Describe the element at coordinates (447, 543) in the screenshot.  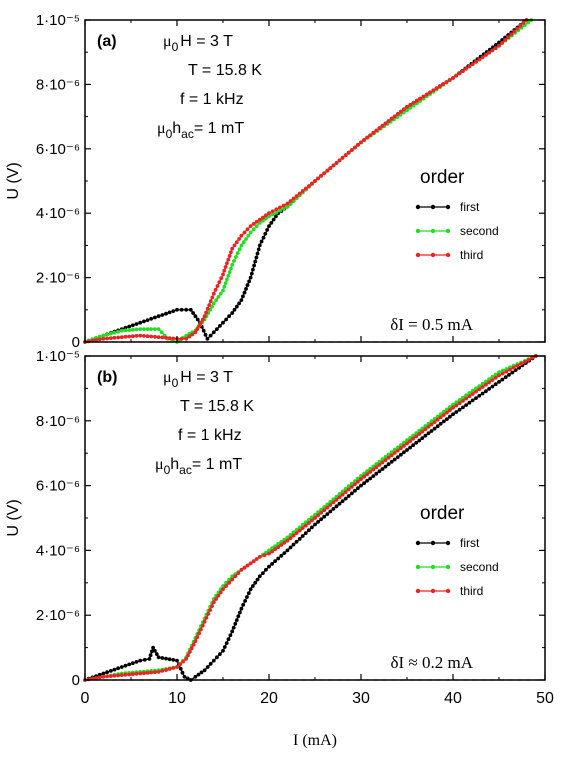
I see `legend-item-first: first` at that location.